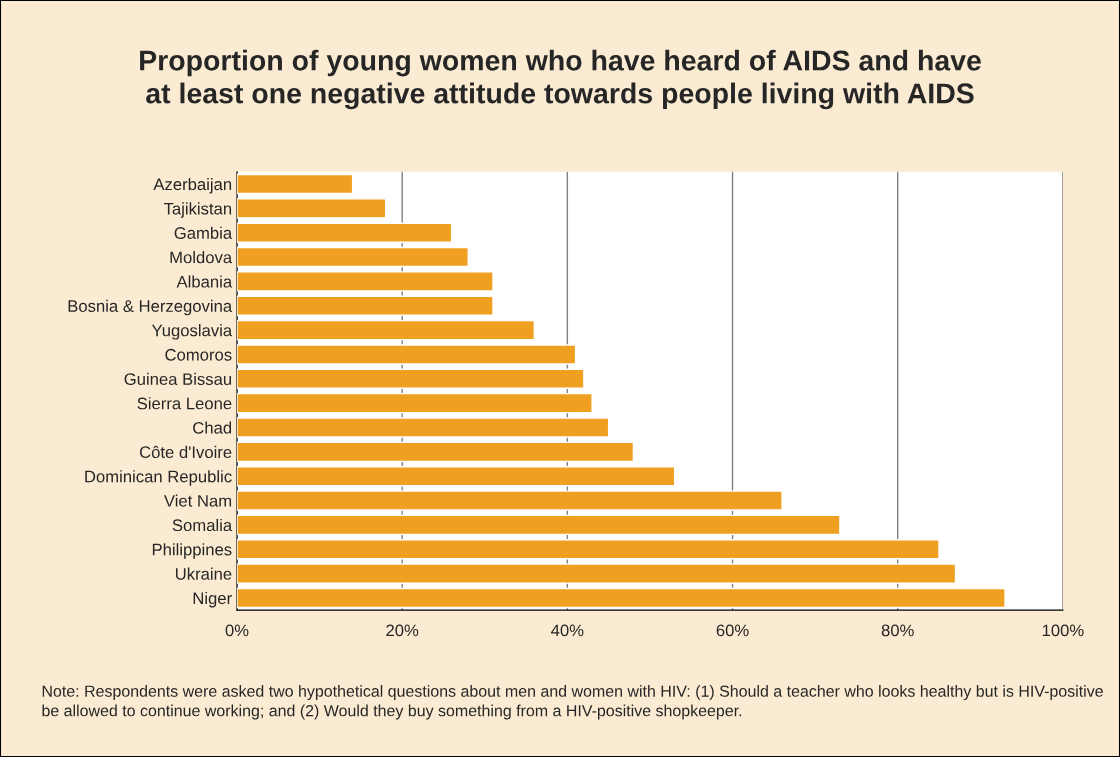  I want to click on x-tick-label: 20%, so click(402, 630).